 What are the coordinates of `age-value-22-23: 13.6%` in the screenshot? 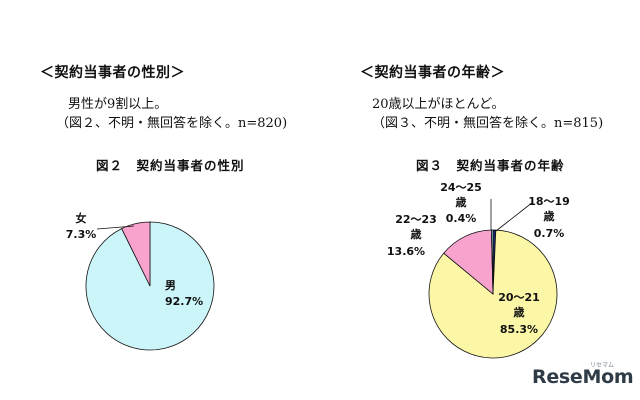 It's located at (406, 251).